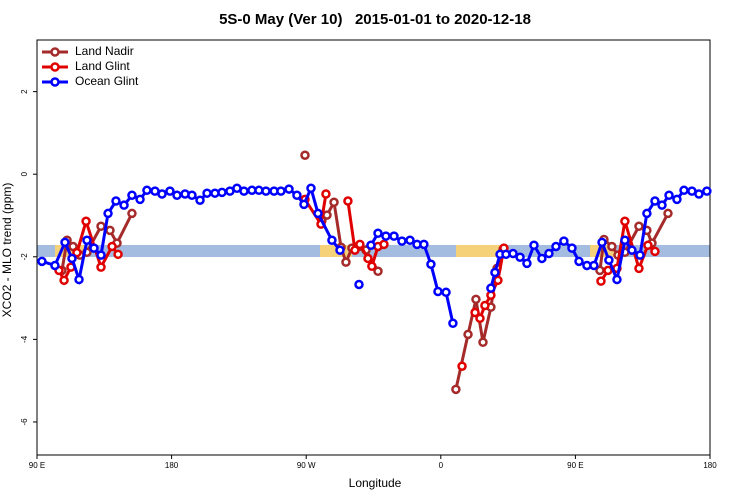 This screenshot has width=750, height=500. Describe the element at coordinates (37, 465) in the screenshot. I see `x-tick-label: 90 E` at that location.